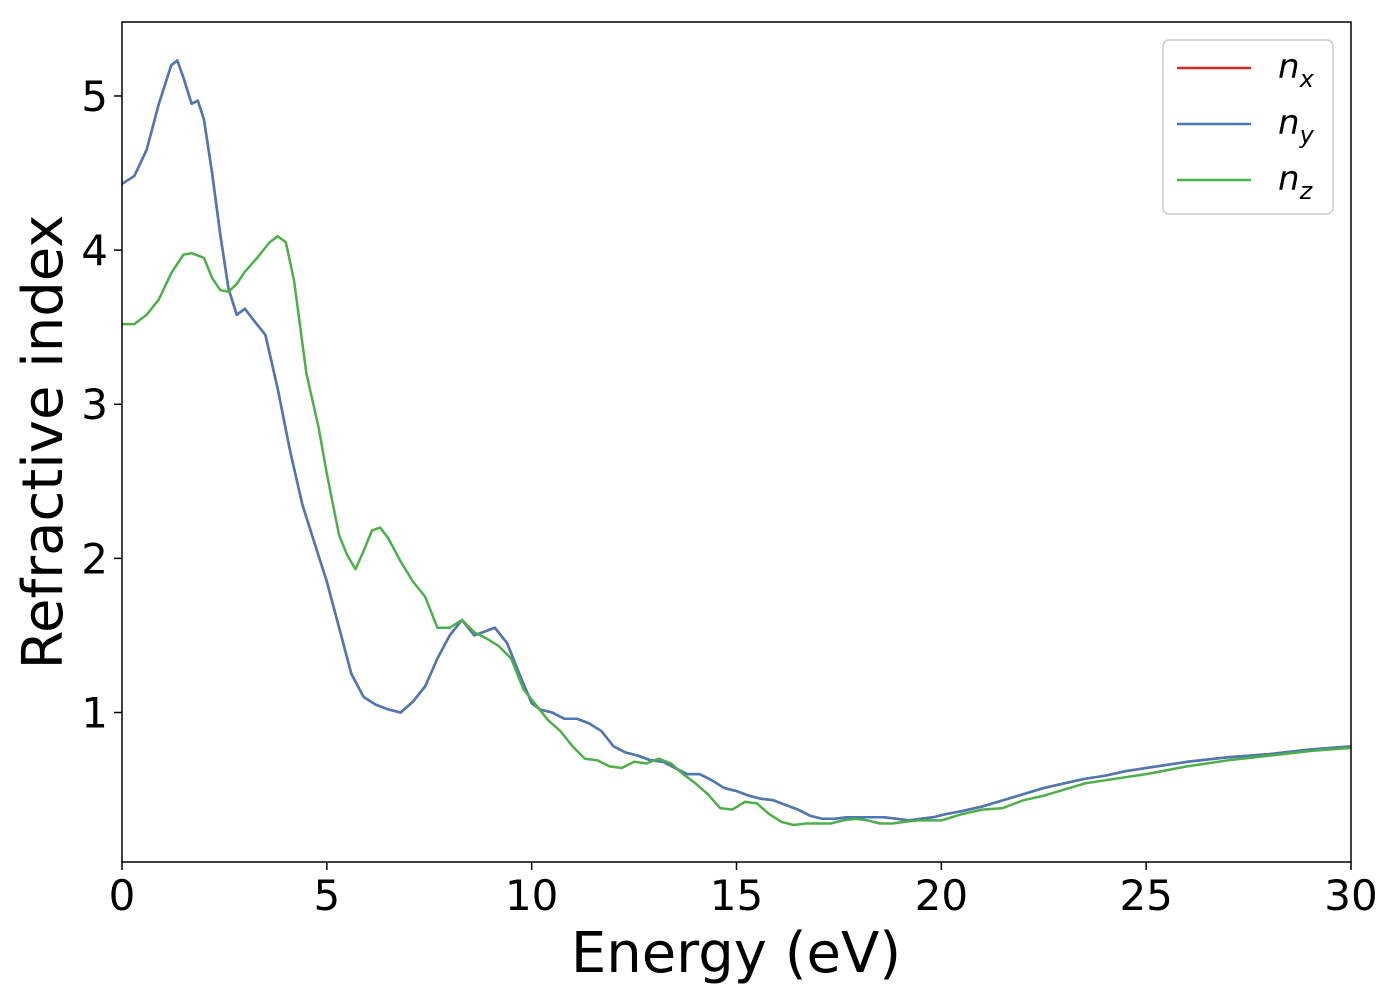  I want to click on y-tick-label: 3, so click(94, 404).